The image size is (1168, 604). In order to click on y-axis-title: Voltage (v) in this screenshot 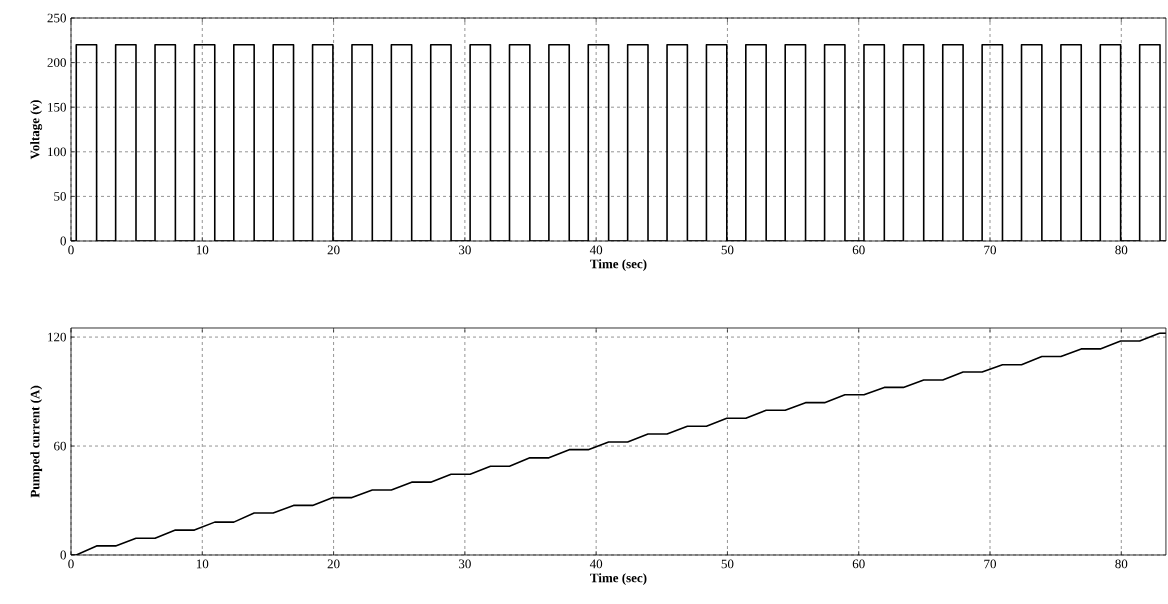, I will do `click(36, 130)`.